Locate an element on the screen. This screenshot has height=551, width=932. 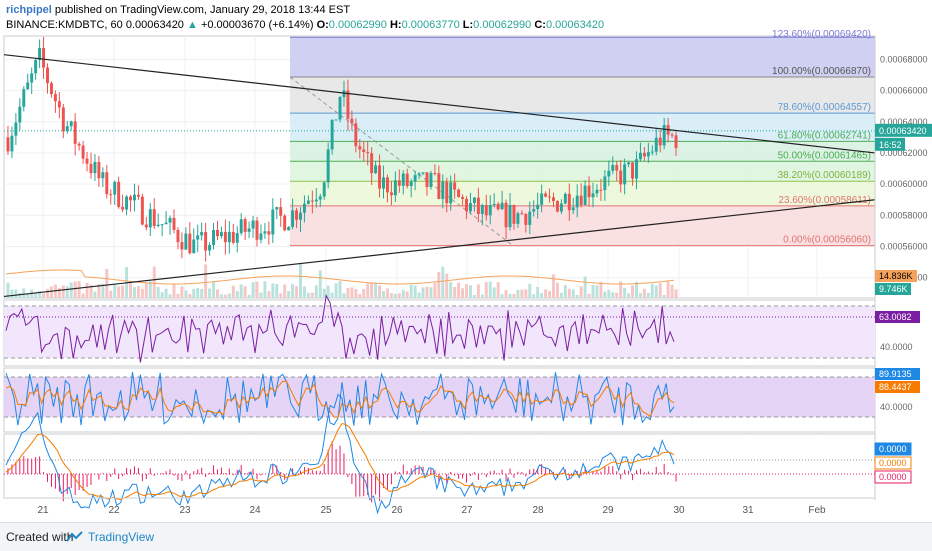
symbol-label: BINANCE:KMDBTC, 60 is located at coordinates (64, 25).